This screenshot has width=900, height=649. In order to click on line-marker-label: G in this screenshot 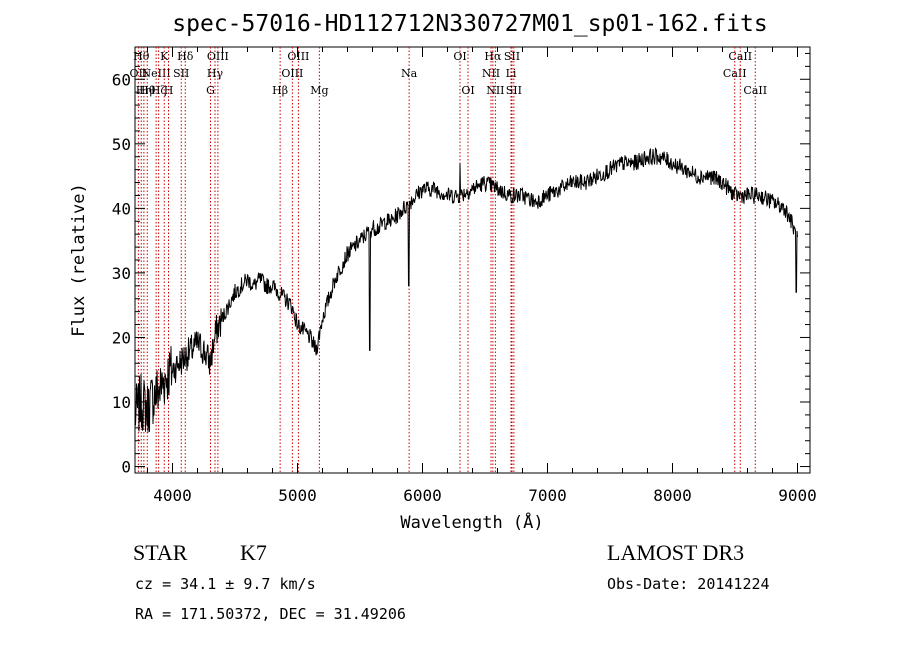, I will do `click(210, 90)`.